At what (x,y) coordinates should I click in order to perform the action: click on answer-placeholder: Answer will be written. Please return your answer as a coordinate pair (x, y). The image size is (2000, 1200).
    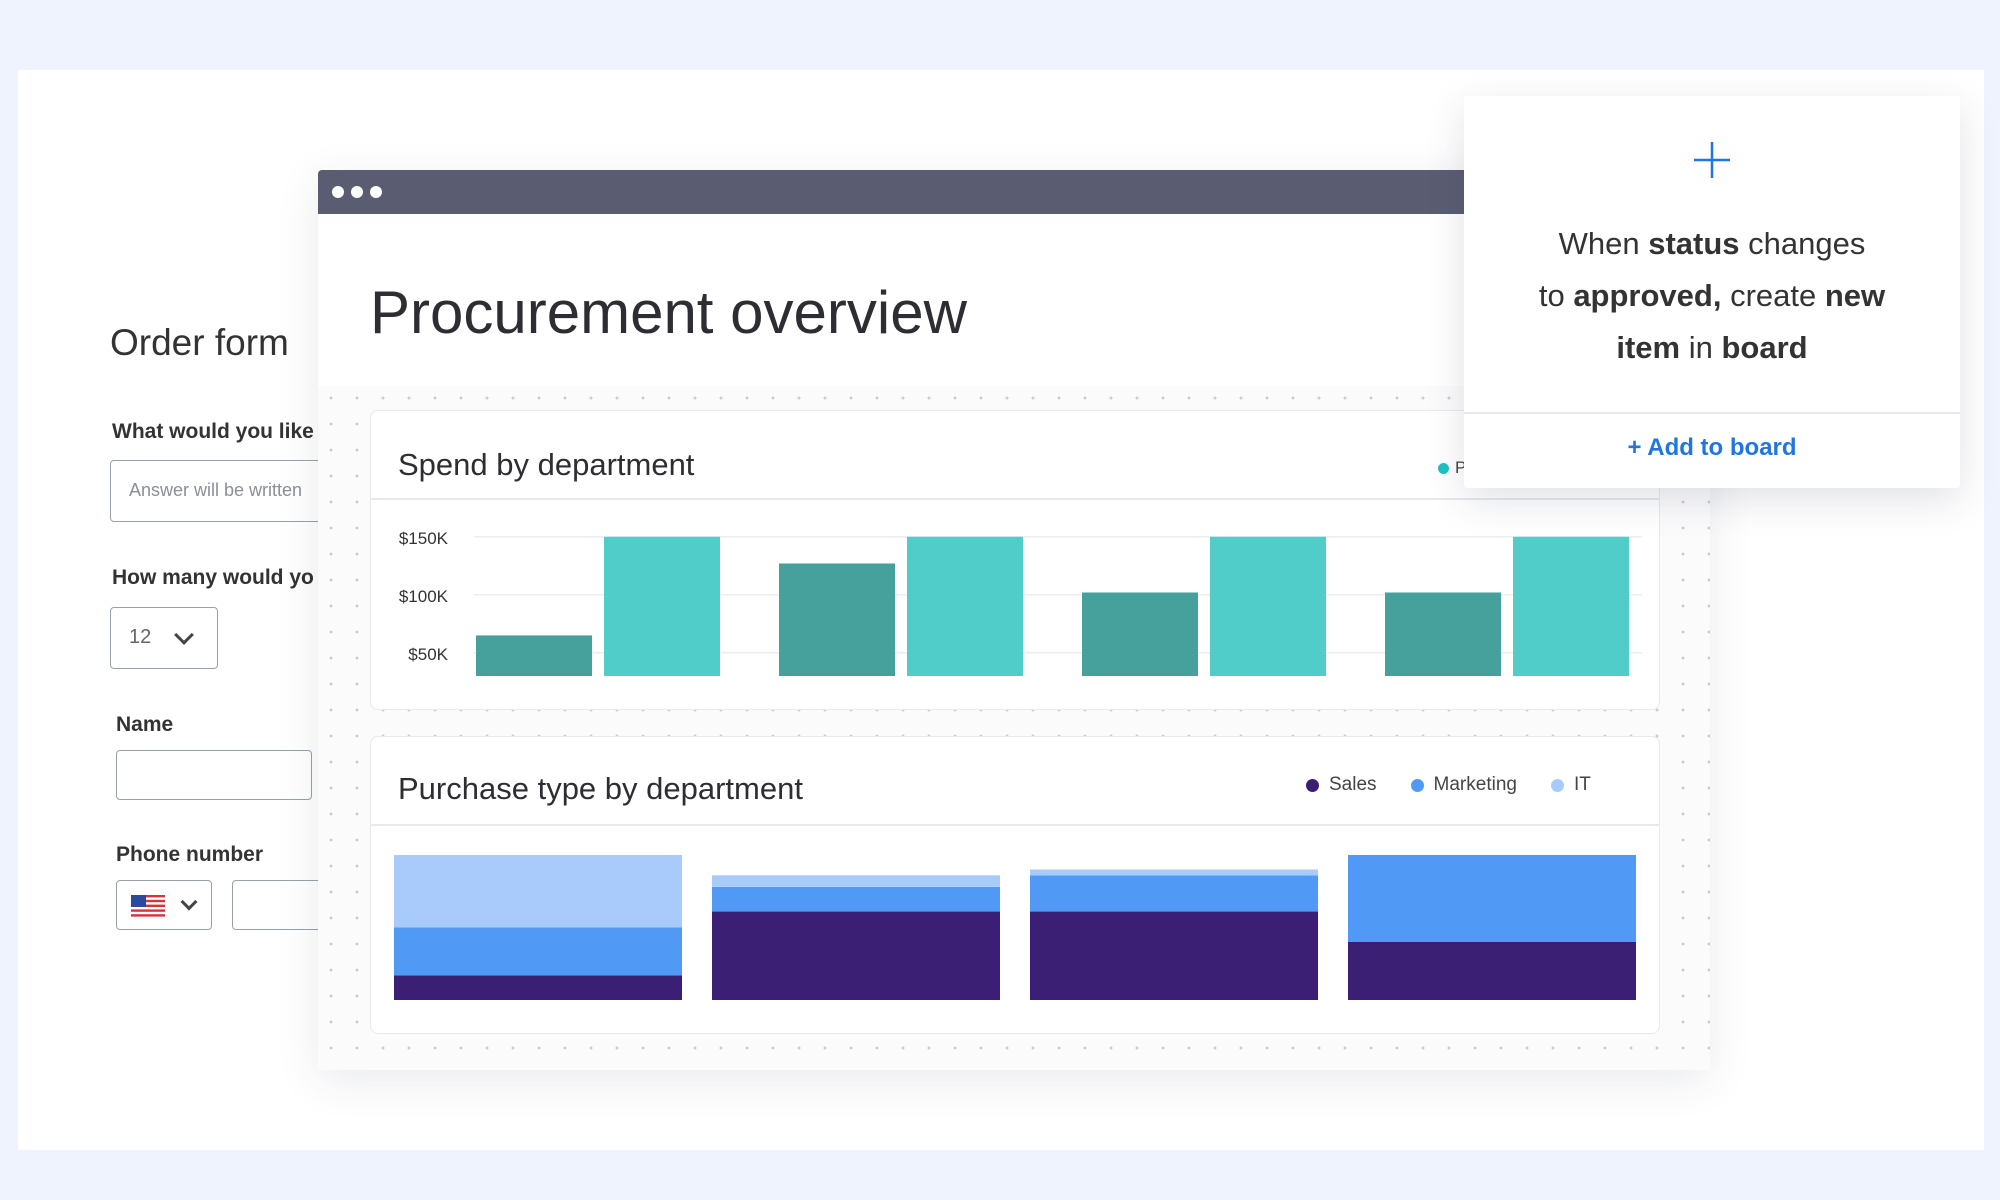
    Looking at the image, I should click on (216, 490).